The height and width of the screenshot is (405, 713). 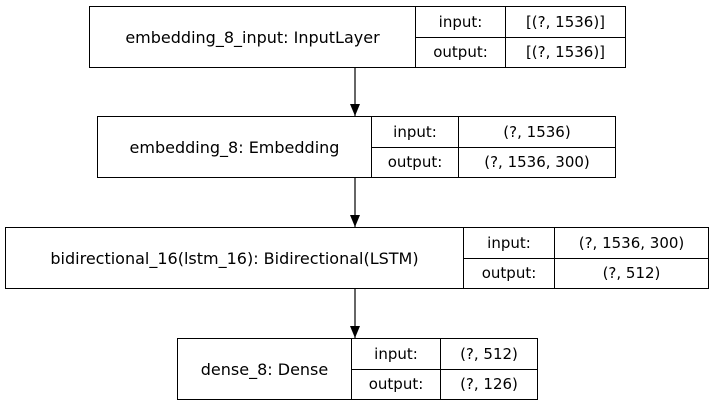 What do you see at coordinates (520, 22) in the screenshot?
I see `input-row: input: [(?, 1536)]` at bounding box center [520, 22].